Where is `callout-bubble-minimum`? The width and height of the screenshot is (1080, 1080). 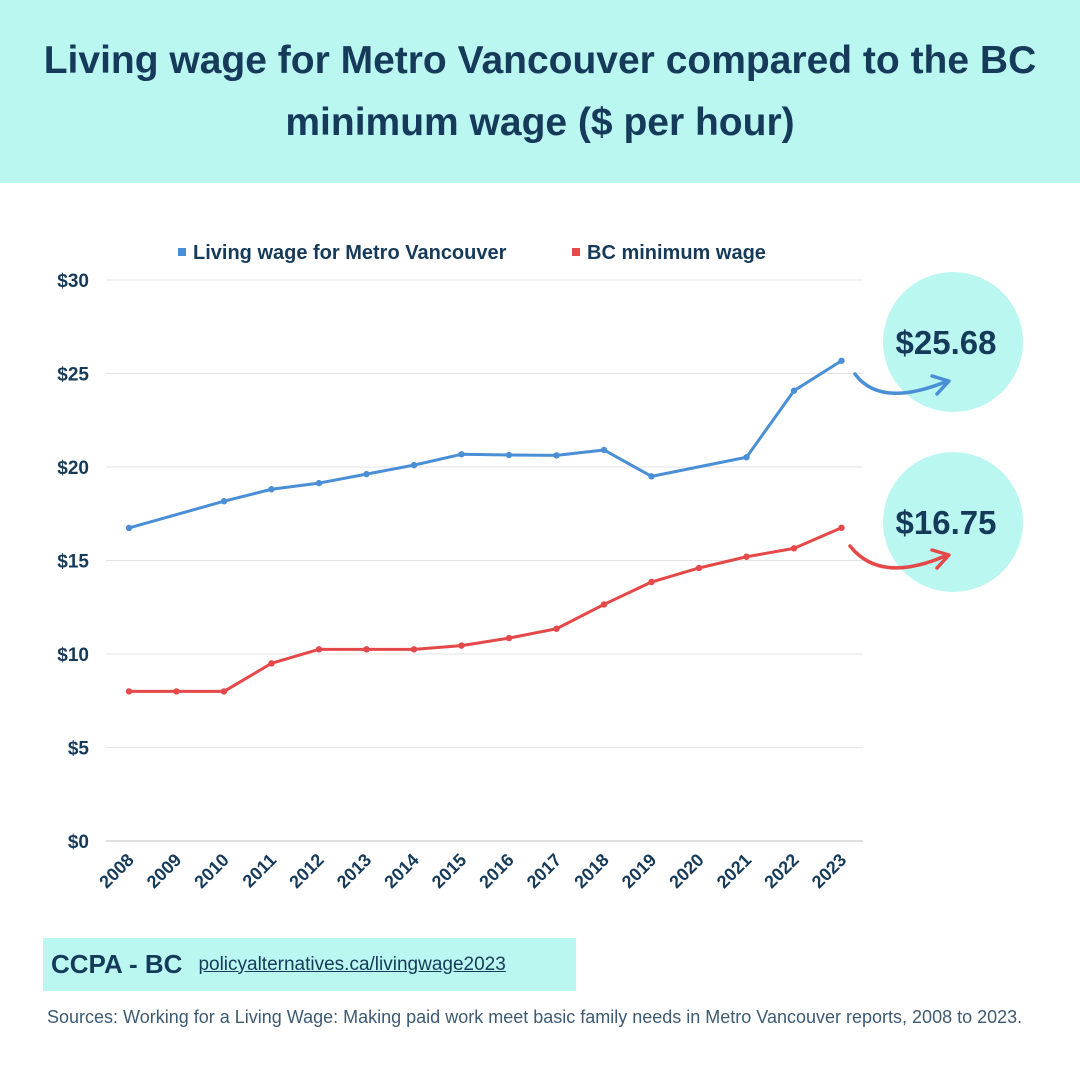 callout-bubble-minimum is located at coordinates (953, 522).